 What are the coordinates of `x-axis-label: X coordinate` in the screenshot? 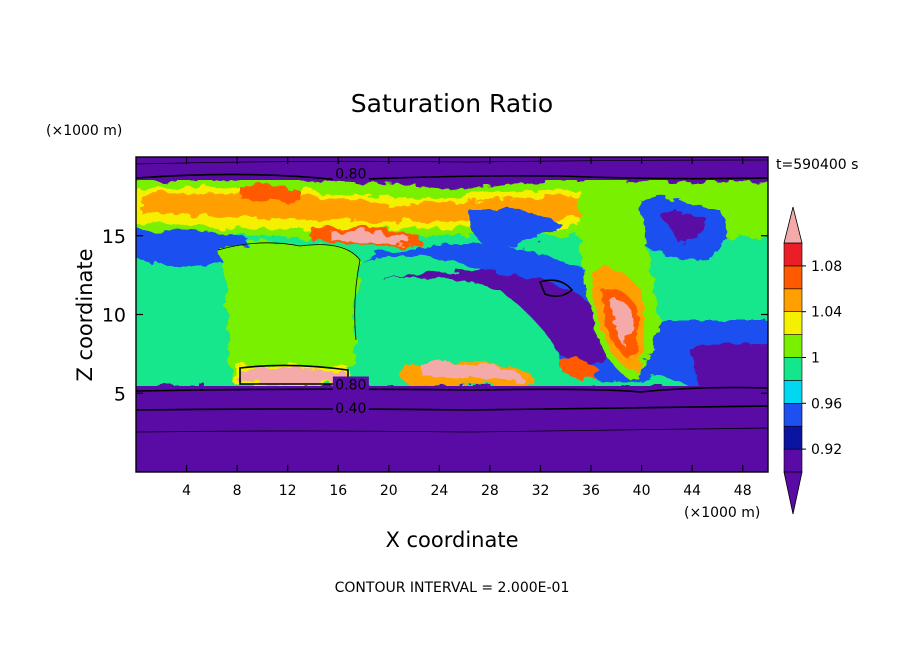 It's located at (451, 540).